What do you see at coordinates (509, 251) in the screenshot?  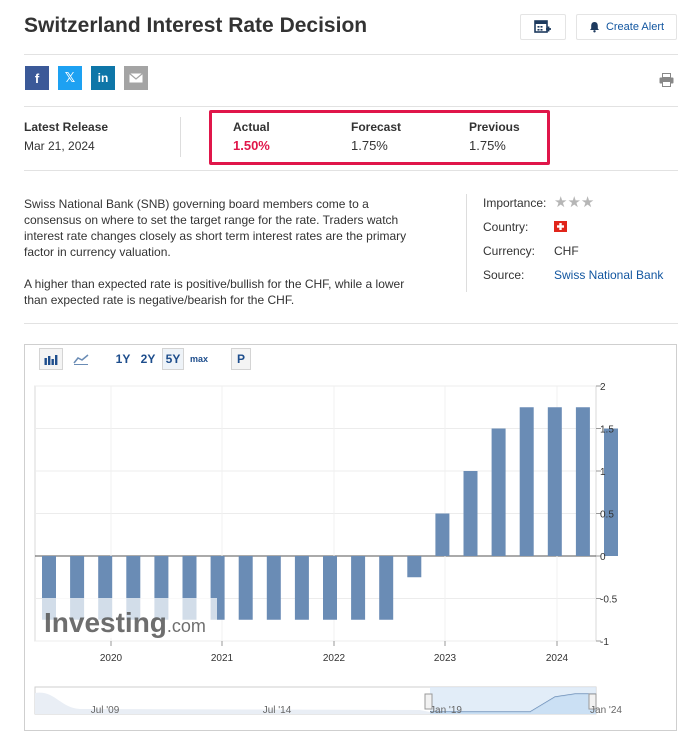 I see `currency-label: Currency:` at bounding box center [509, 251].